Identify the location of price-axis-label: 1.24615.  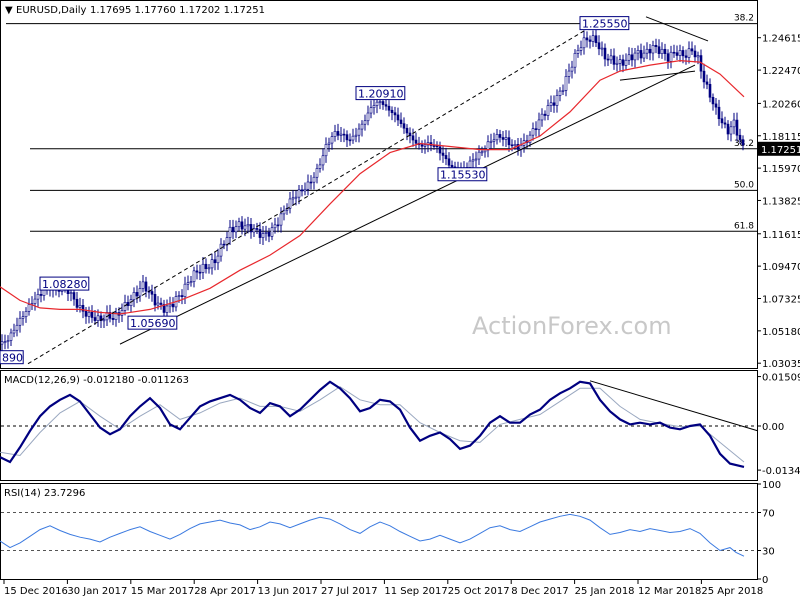
(781, 39).